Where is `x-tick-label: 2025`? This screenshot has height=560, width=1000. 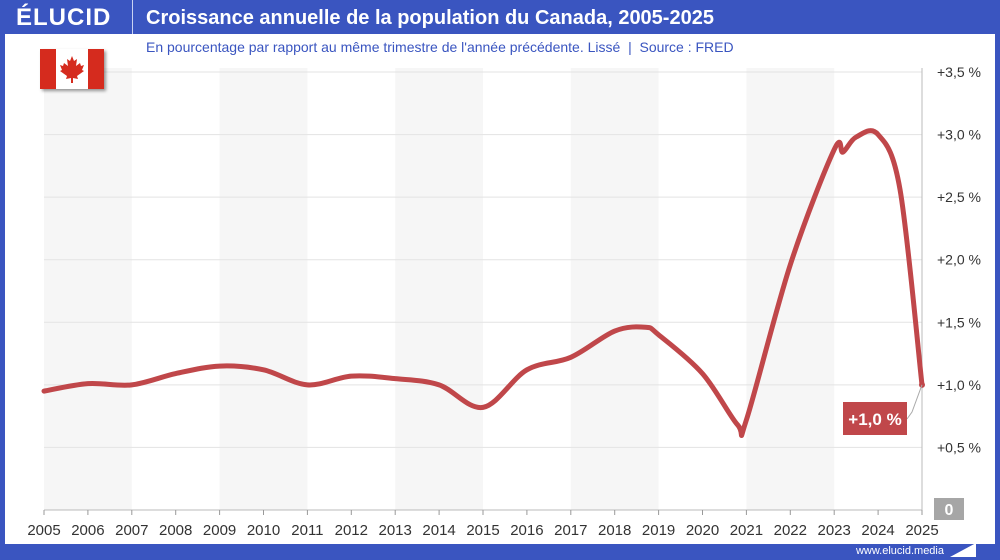 x-tick-label: 2025 is located at coordinates (921, 530).